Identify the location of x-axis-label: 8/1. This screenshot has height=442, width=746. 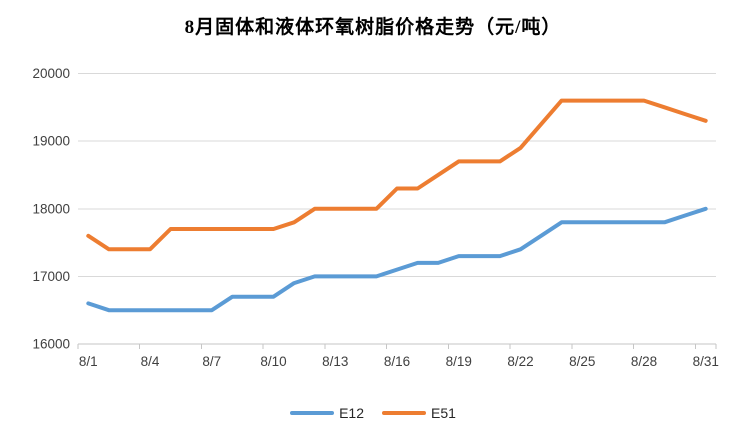
(88, 361).